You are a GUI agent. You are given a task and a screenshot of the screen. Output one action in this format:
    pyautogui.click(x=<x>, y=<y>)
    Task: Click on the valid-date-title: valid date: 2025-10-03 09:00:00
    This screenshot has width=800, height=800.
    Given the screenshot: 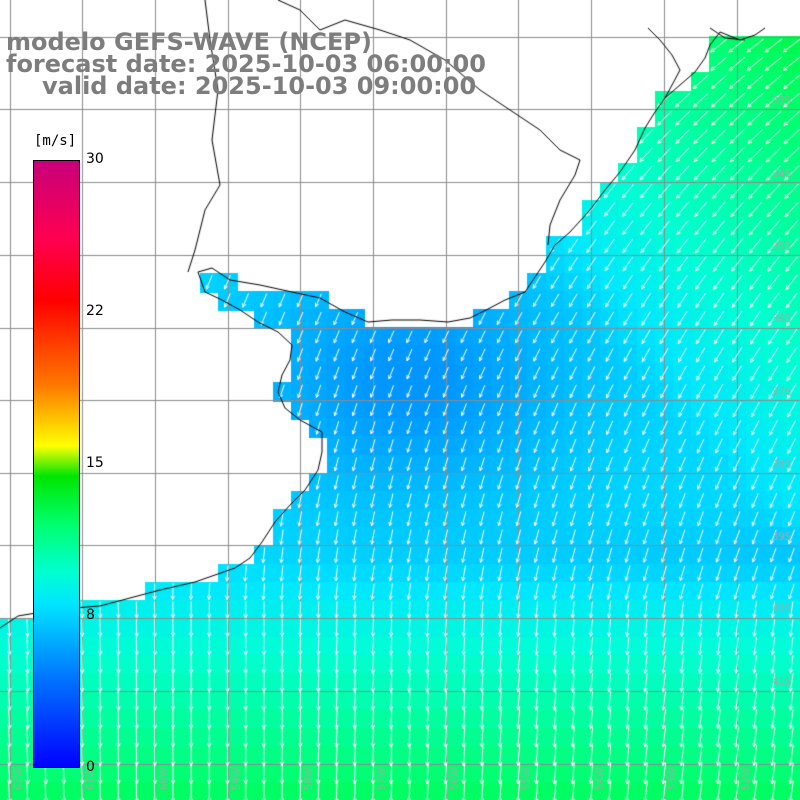 What is the action you would take?
    pyautogui.click(x=259, y=86)
    